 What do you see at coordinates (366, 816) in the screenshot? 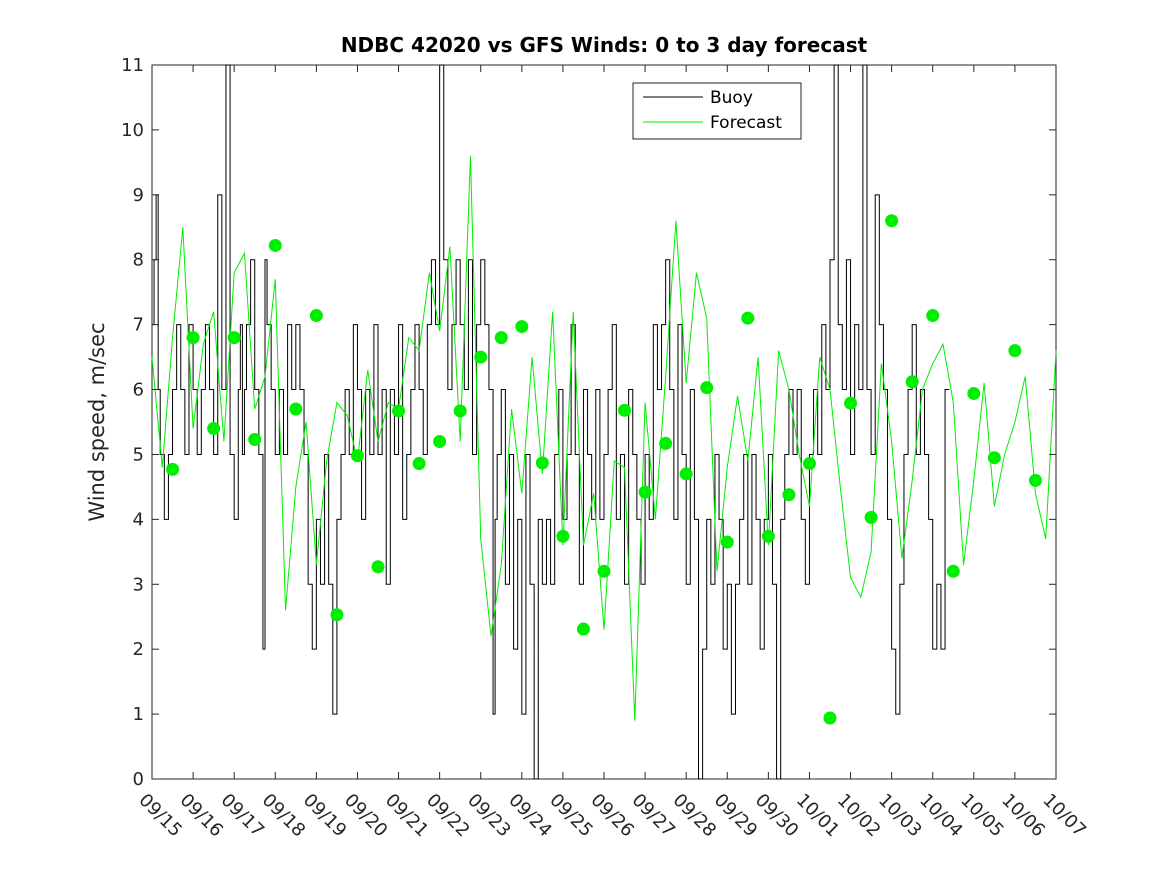
I see `x-tick-label: 09/20` at bounding box center [366, 816].